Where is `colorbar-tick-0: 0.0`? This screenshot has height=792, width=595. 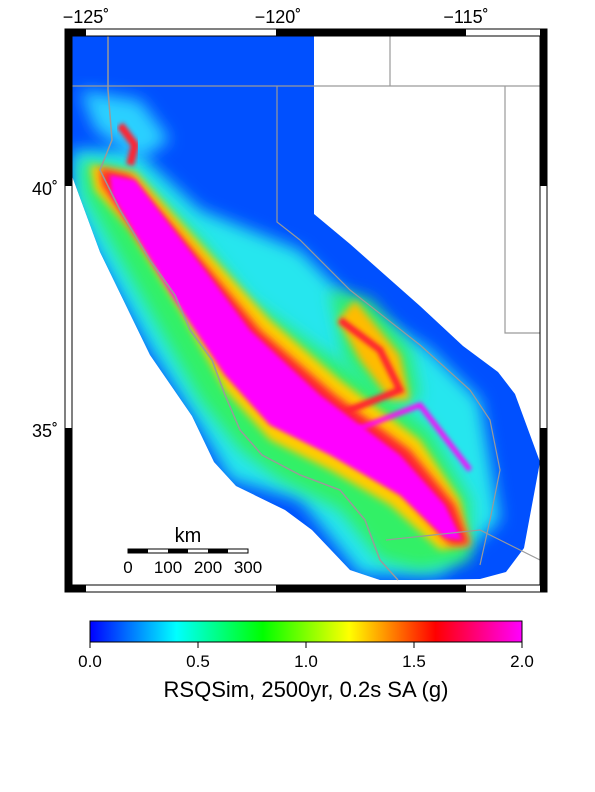 colorbar-tick-0: 0.0 is located at coordinates (90, 661).